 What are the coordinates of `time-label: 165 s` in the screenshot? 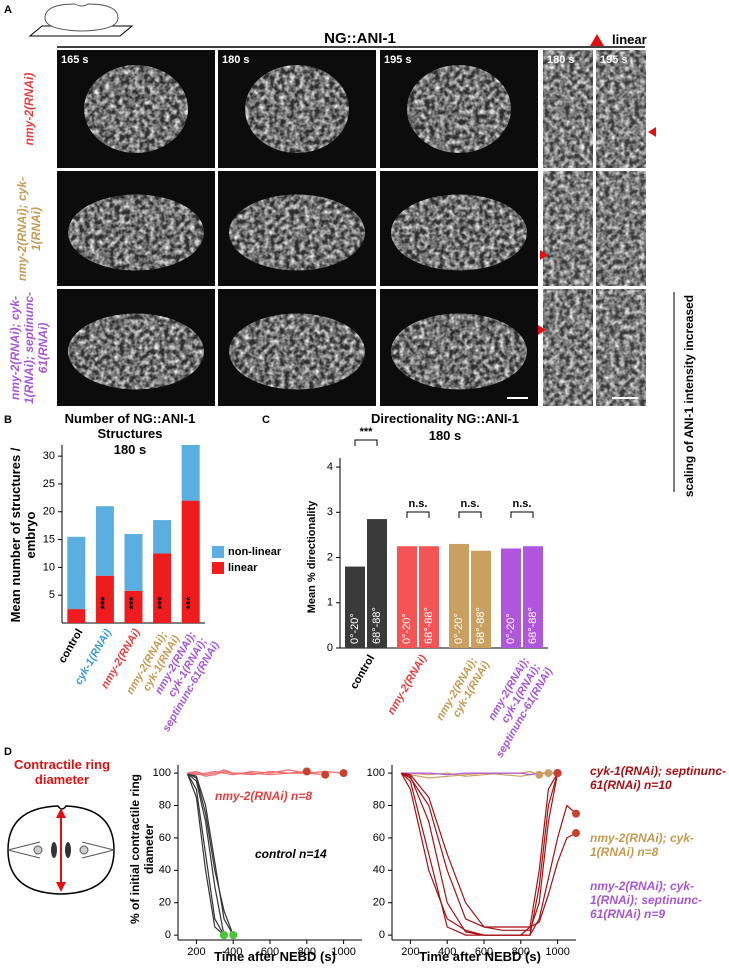 It's located at (75, 60).